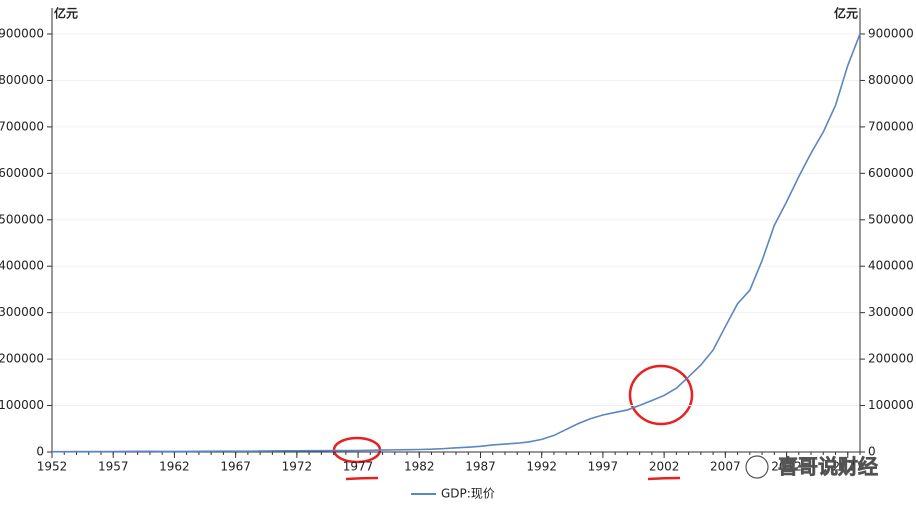  I want to click on y2-tick-label: 700000, so click(891, 126).